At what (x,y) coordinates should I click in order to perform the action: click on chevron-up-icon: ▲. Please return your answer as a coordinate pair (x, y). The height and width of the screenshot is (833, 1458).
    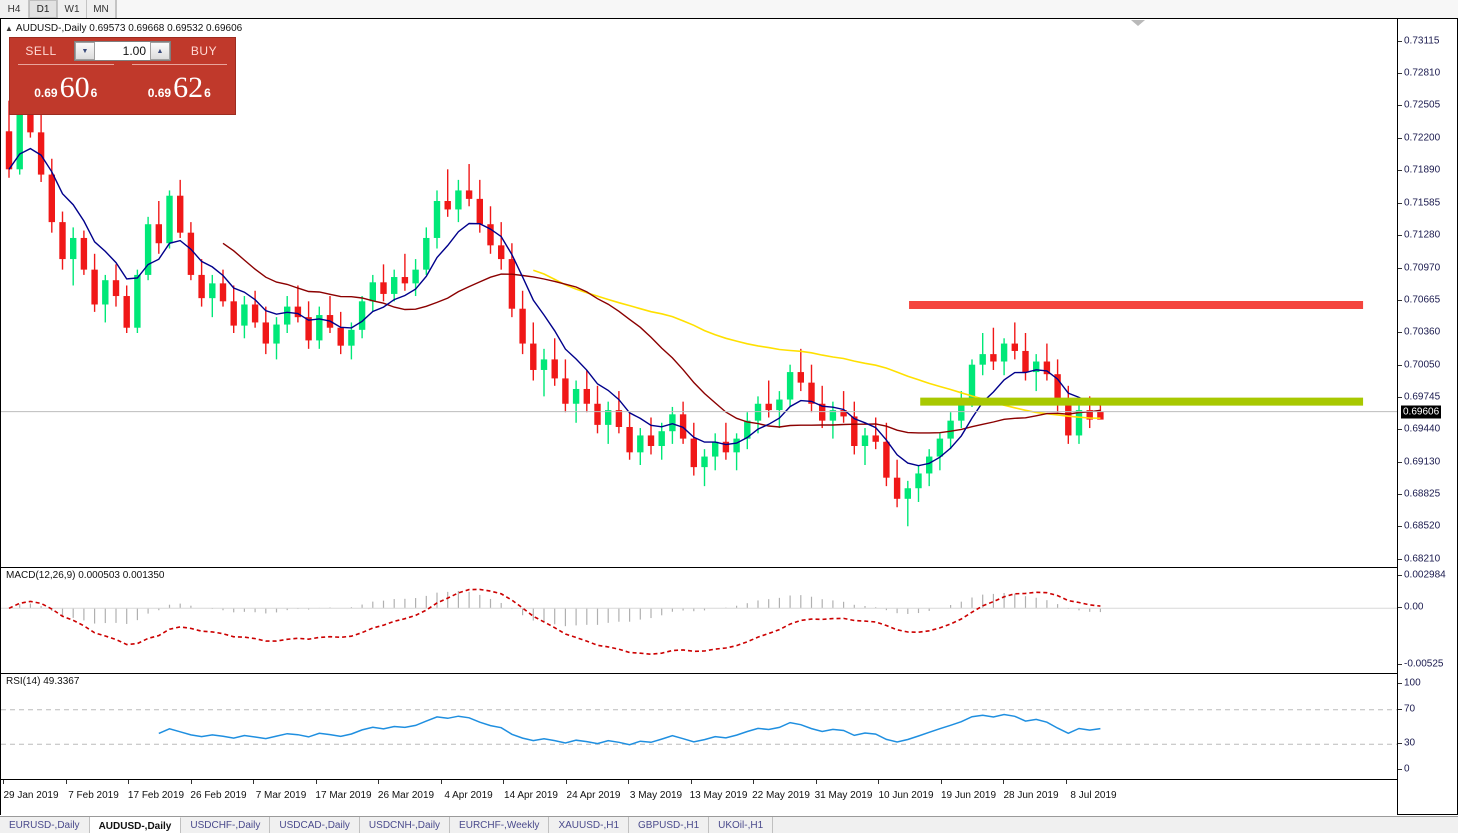
    Looking at the image, I should click on (160, 51).